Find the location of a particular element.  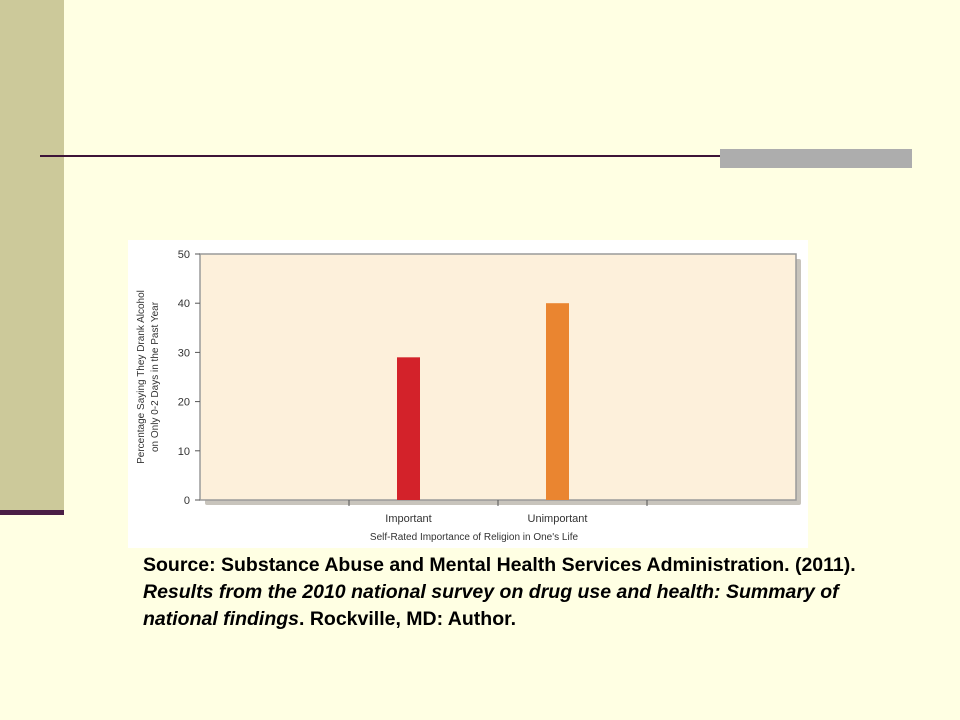

y-tick-label: 0 is located at coordinates (187, 501).